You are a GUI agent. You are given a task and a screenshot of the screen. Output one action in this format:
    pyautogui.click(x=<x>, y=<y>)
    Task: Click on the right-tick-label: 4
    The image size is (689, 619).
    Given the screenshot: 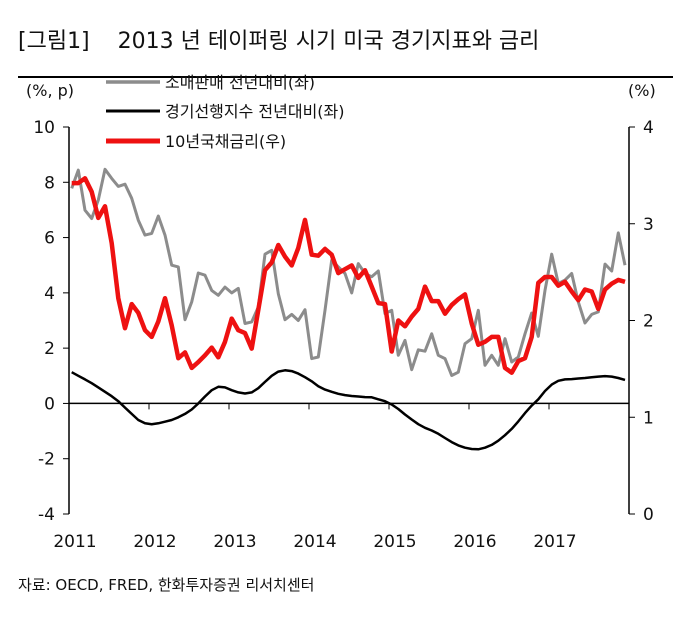 What is the action you would take?
    pyautogui.click(x=648, y=128)
    